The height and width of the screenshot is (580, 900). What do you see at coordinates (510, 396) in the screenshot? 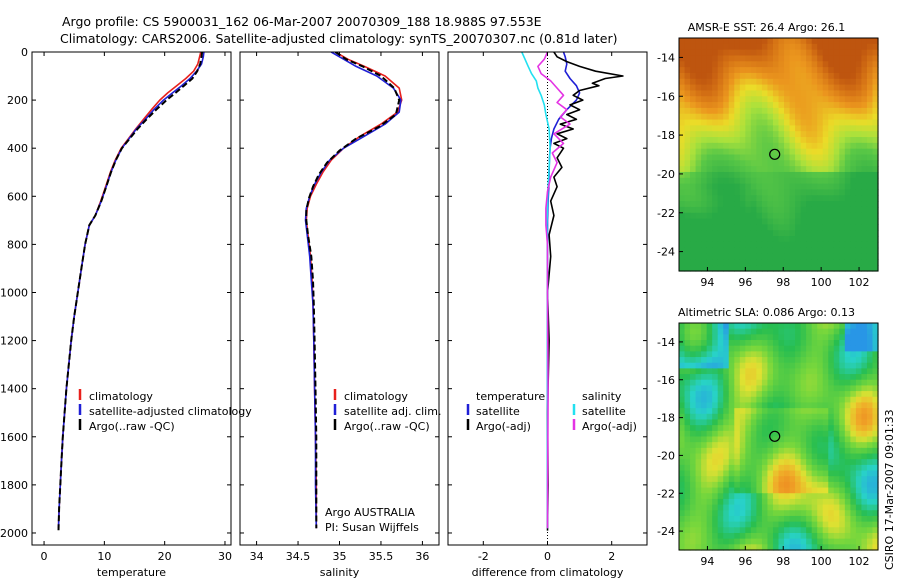
I see `legend-entry: temperature` at bounding box center [510, 396].